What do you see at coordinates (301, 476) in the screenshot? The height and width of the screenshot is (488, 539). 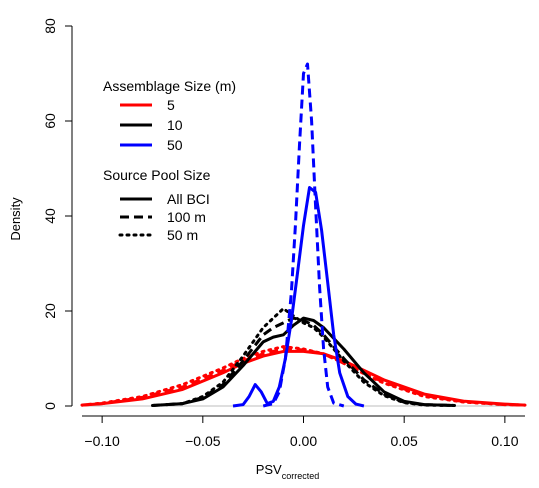 I see `x-axis-title-subscript: corrected` at bounding box center [301, 476].